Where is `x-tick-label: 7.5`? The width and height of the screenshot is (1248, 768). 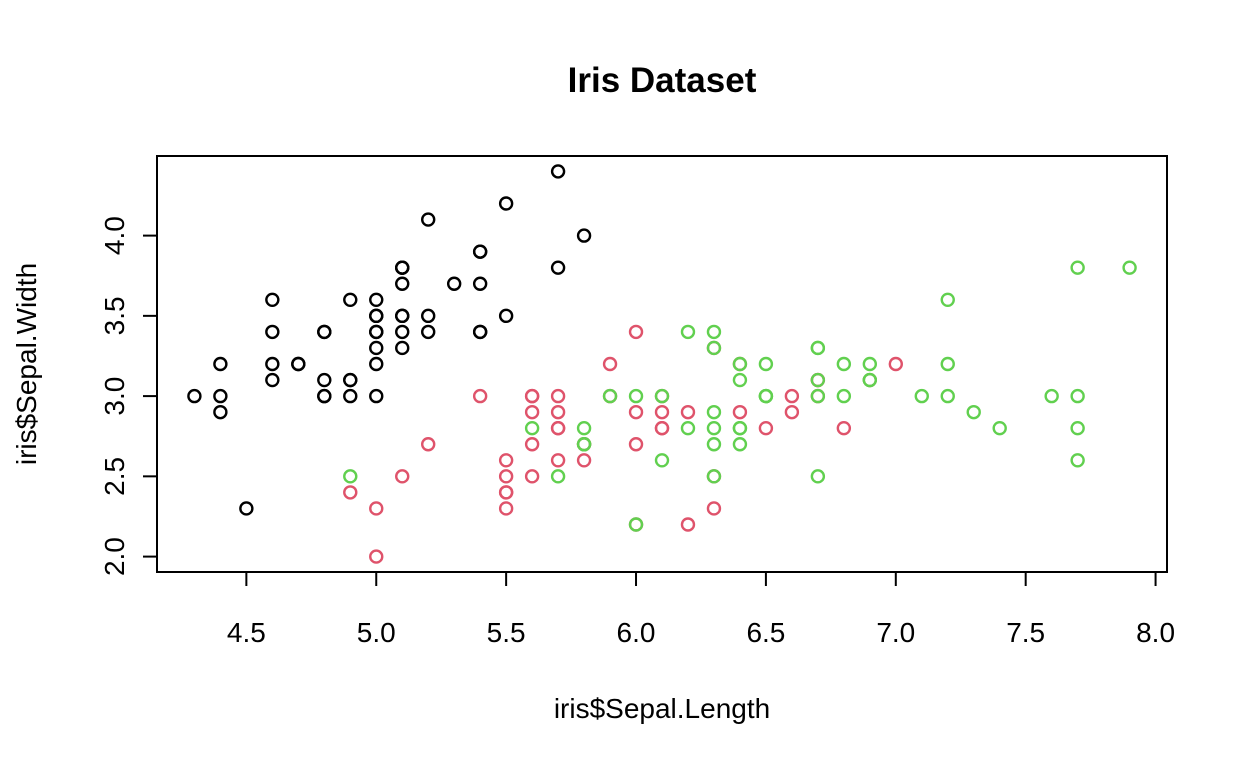 x-tick-label: 7.5 is located at coordinates (1025, 632).